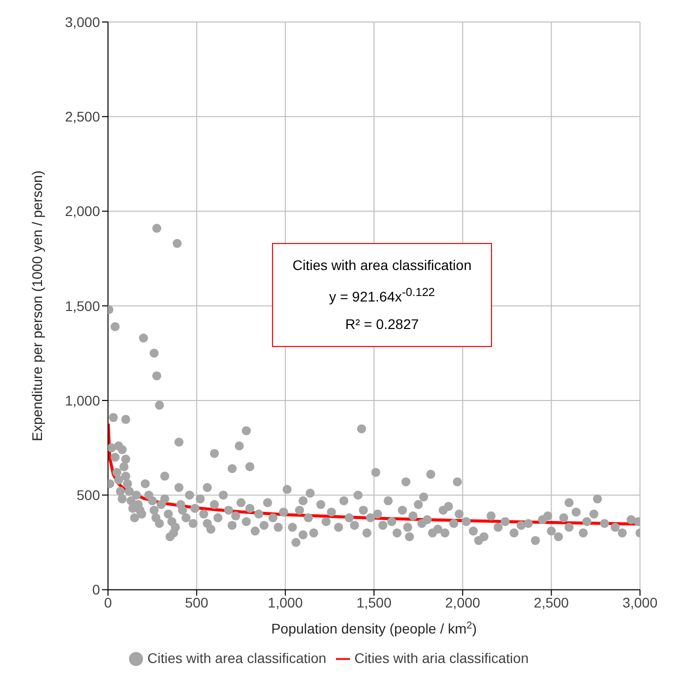  I want to click on annotation: Cities with area classification, so click(382, 265).